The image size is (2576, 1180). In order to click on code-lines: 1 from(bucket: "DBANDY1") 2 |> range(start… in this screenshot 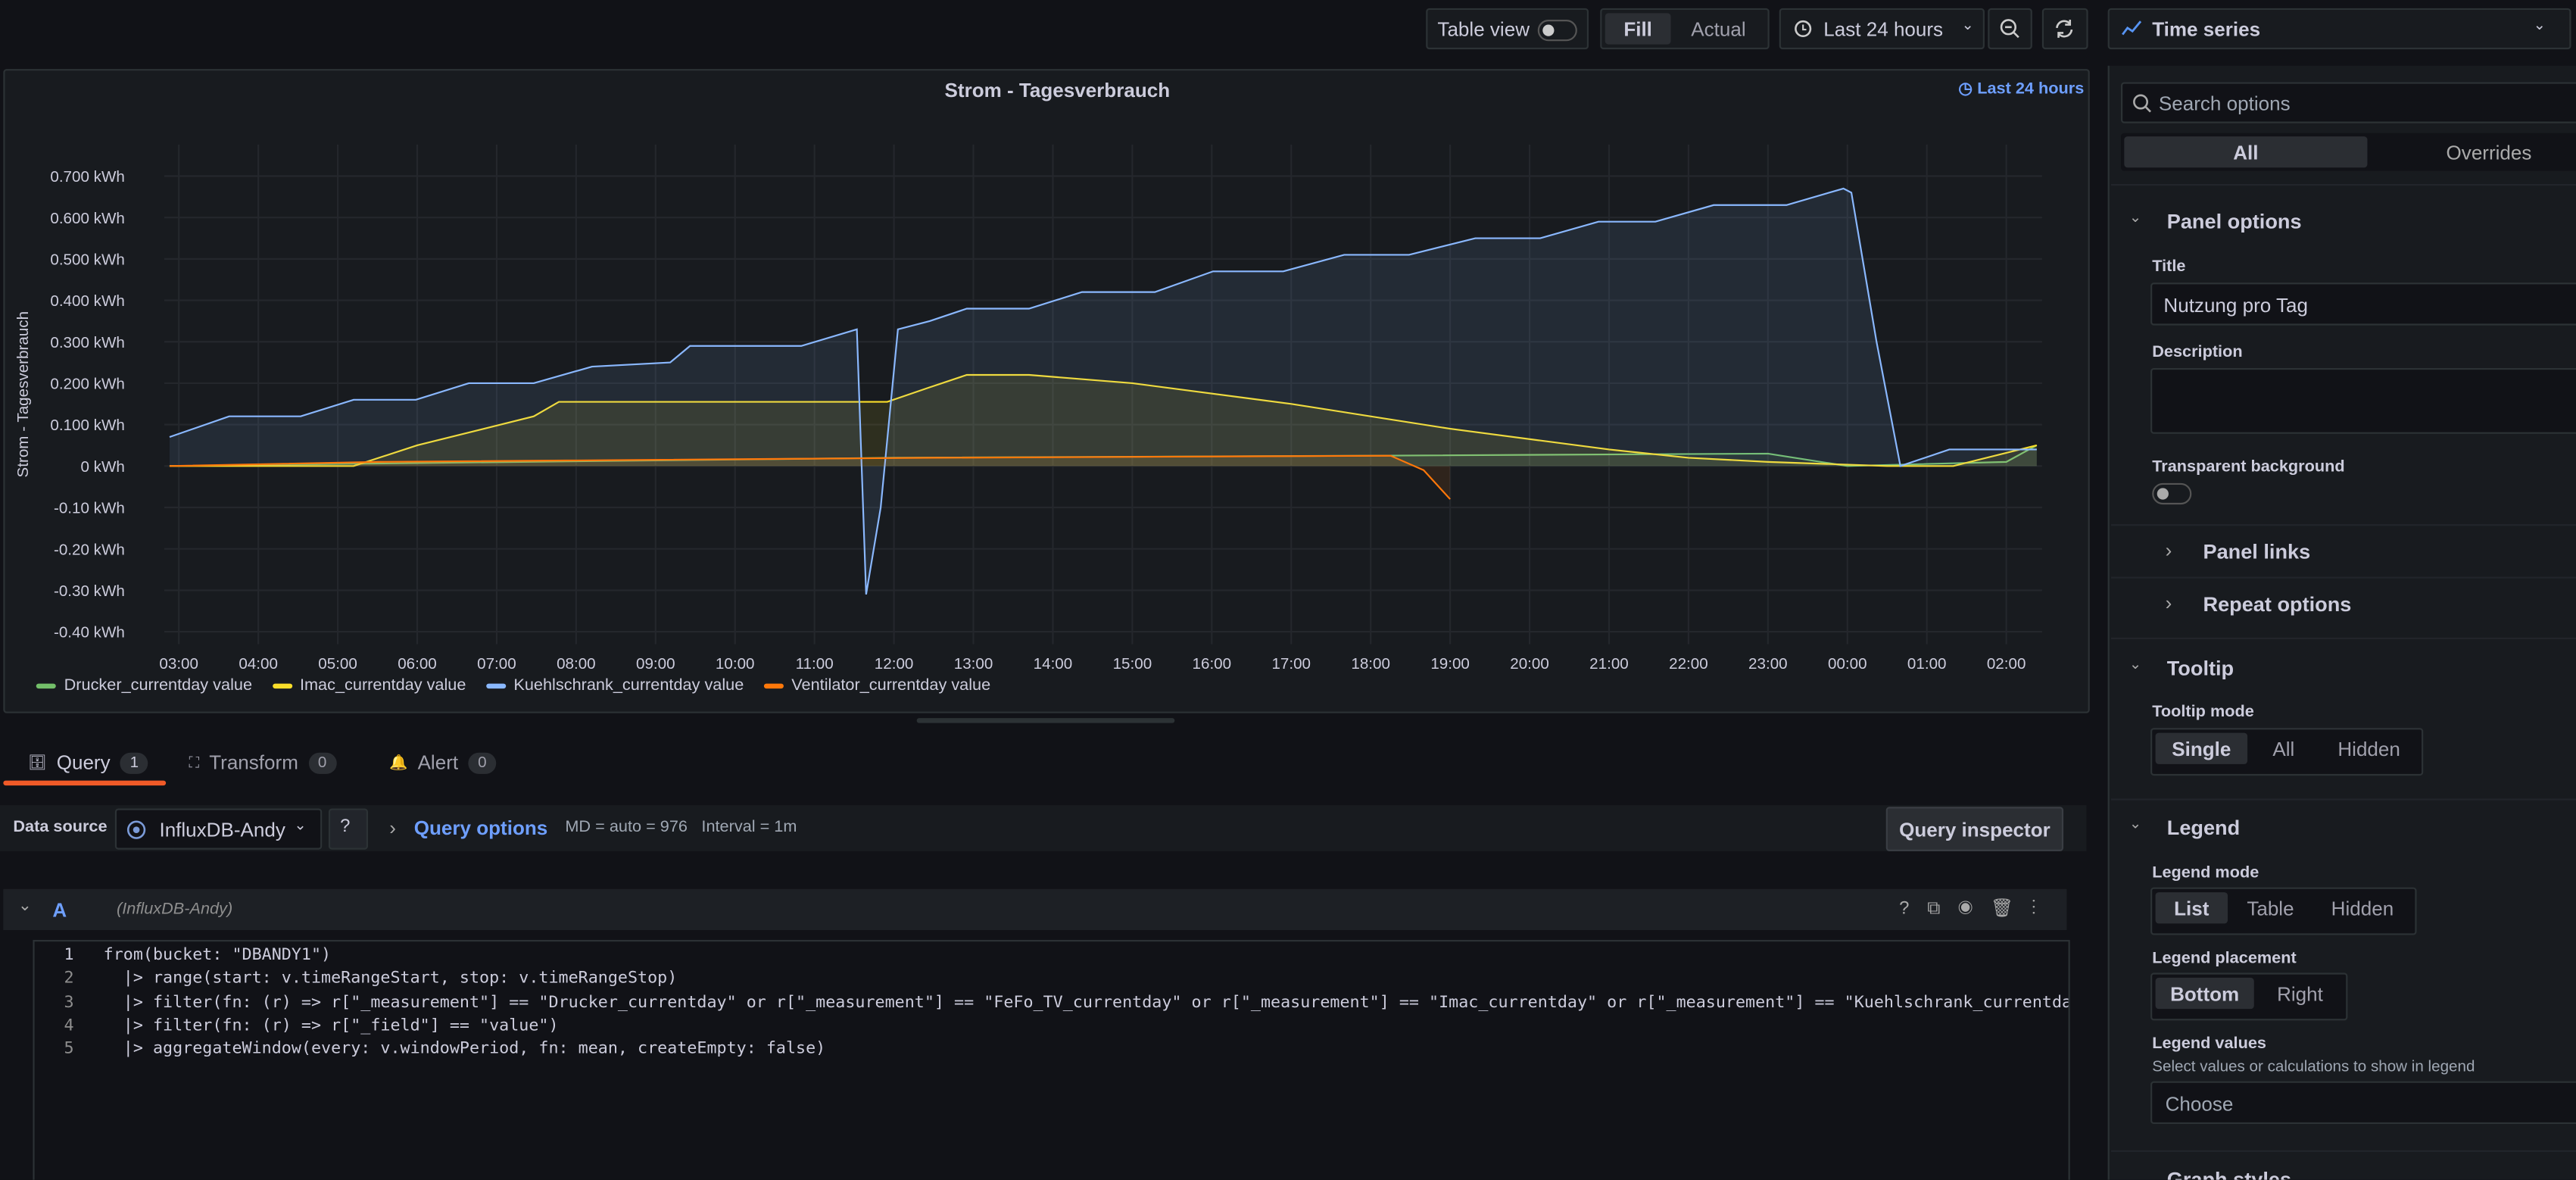, I will do `click(1052, 1004)`.